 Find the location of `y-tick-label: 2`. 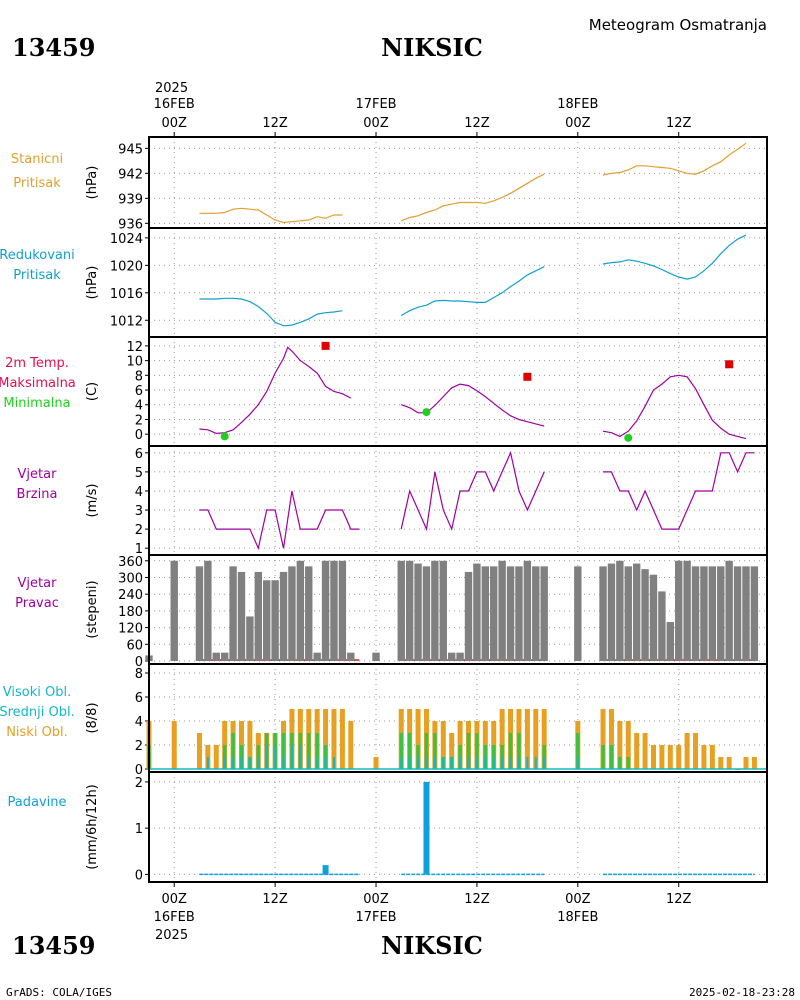

y-tick-label: 2 is located at coordinates (139, 783).